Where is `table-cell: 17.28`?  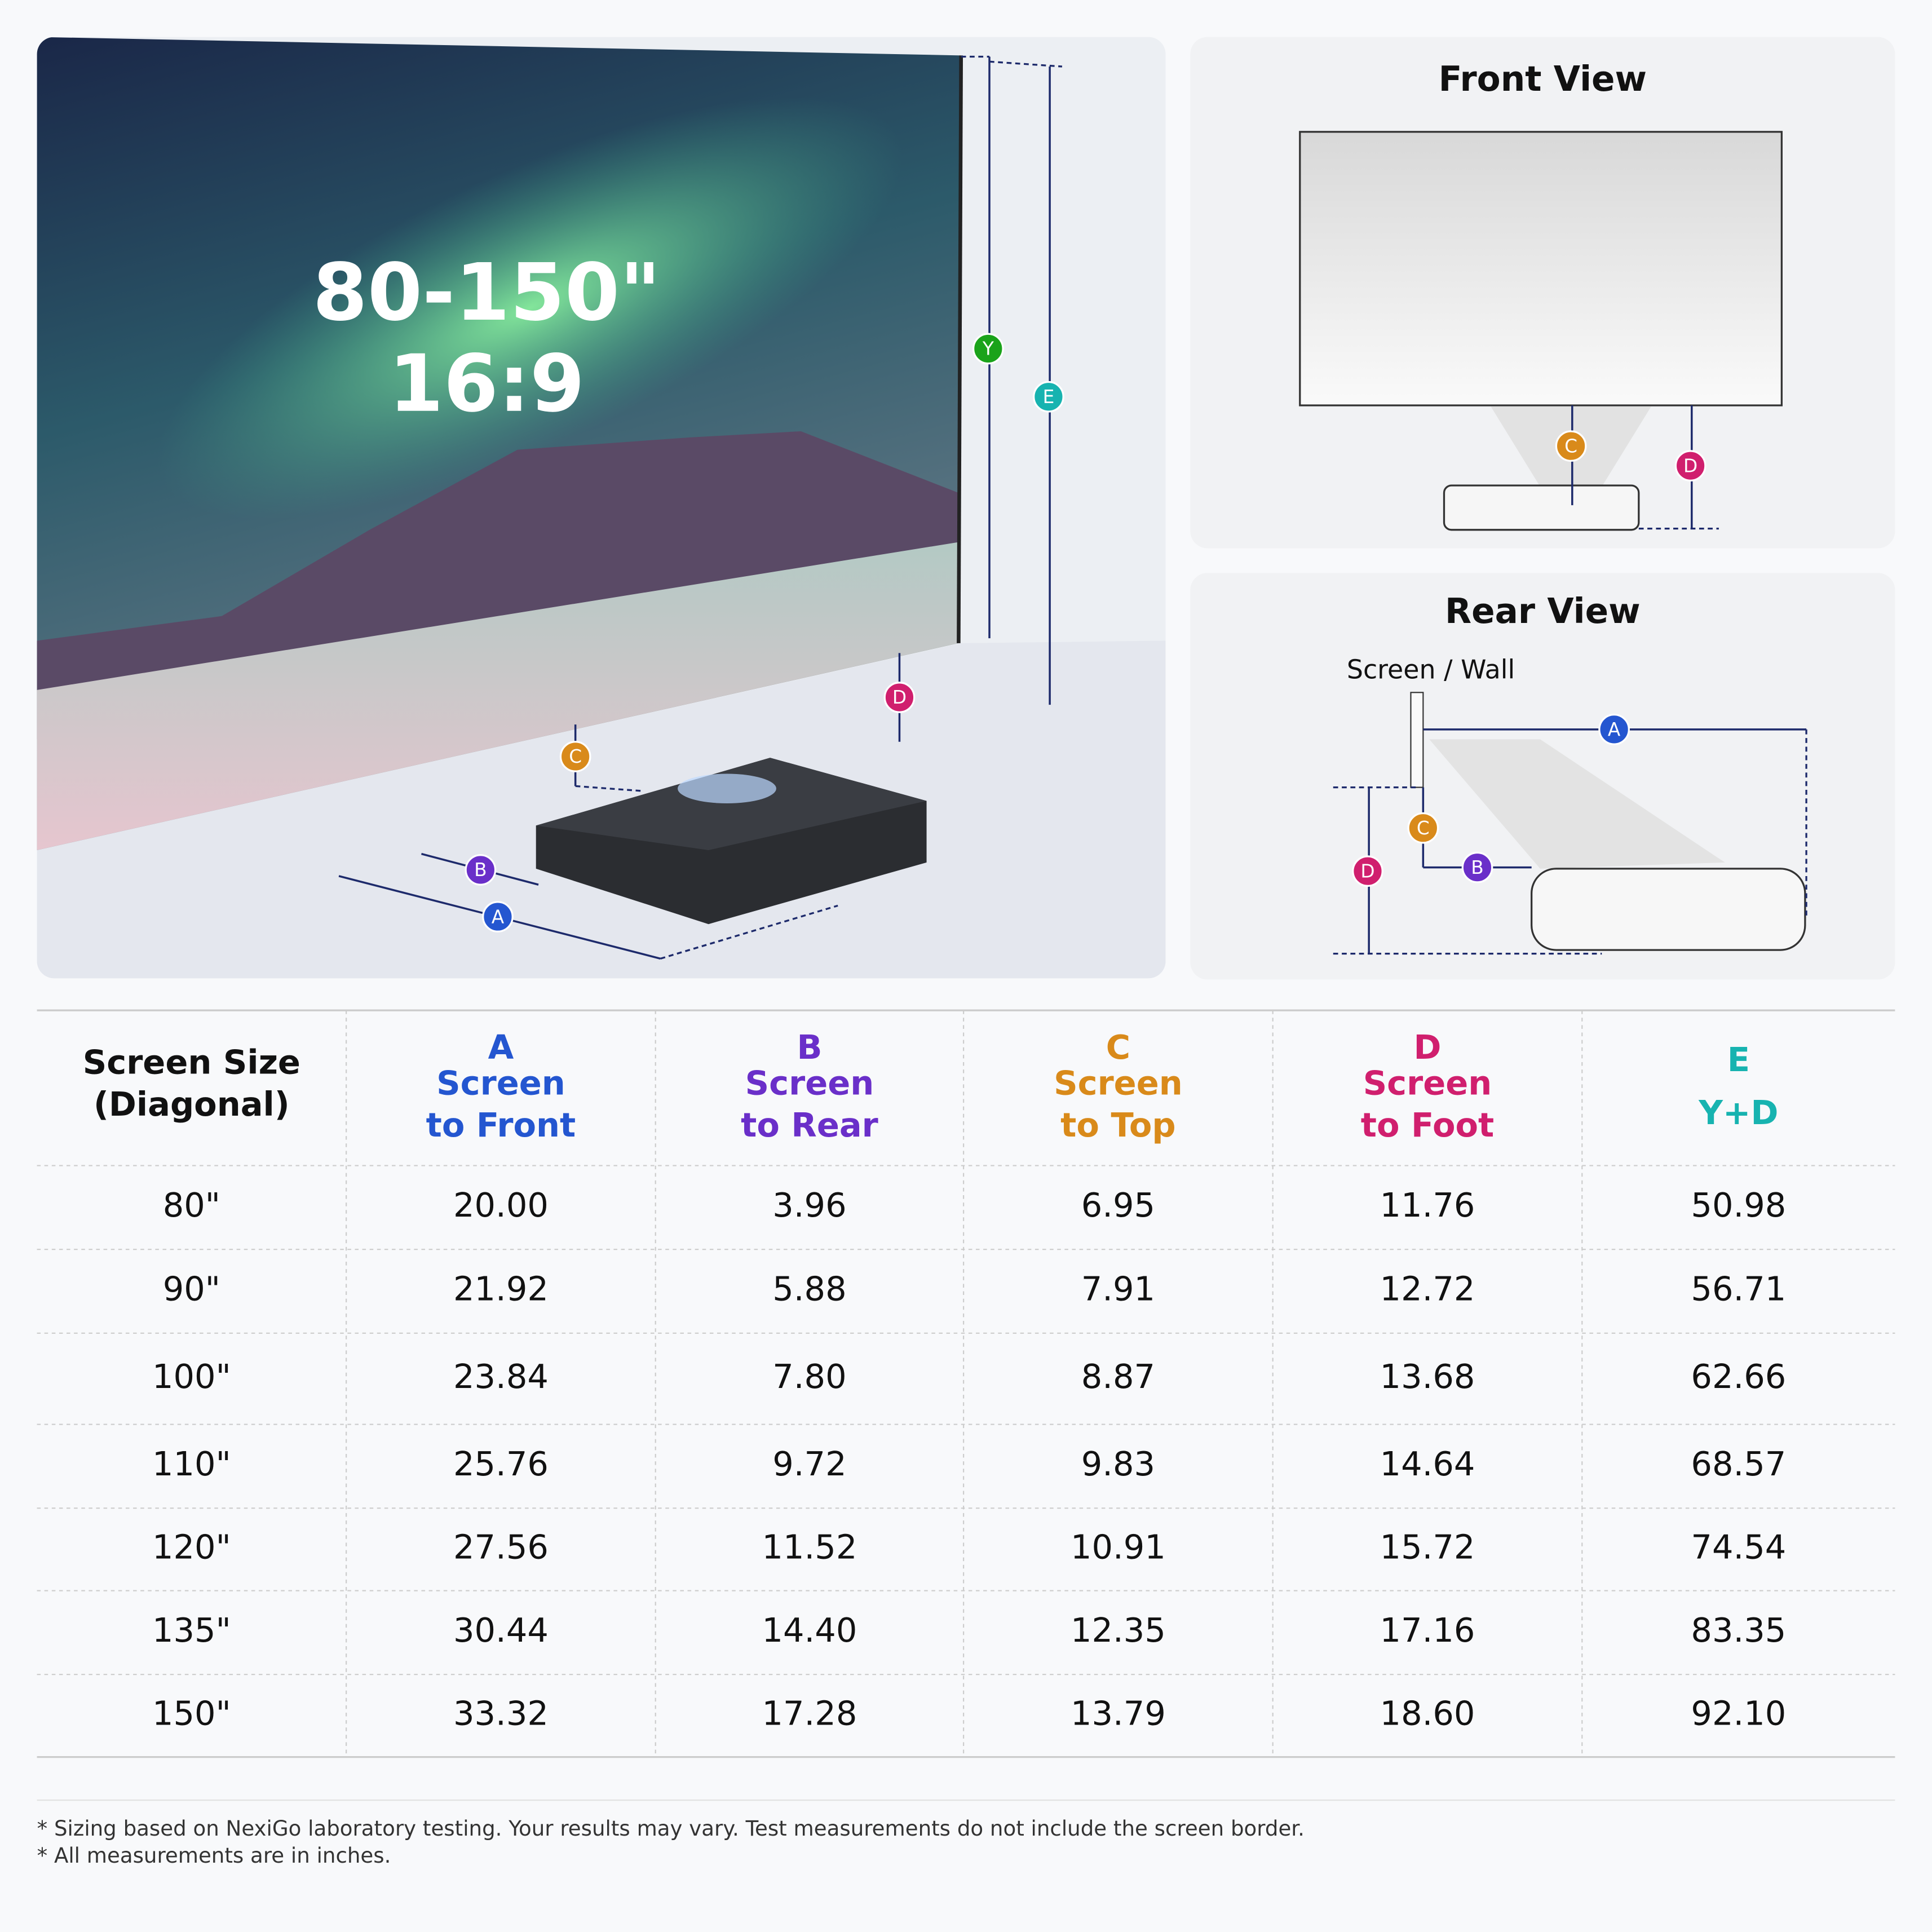
table-cell: 17.28 is located at coordinates (809, 1713).